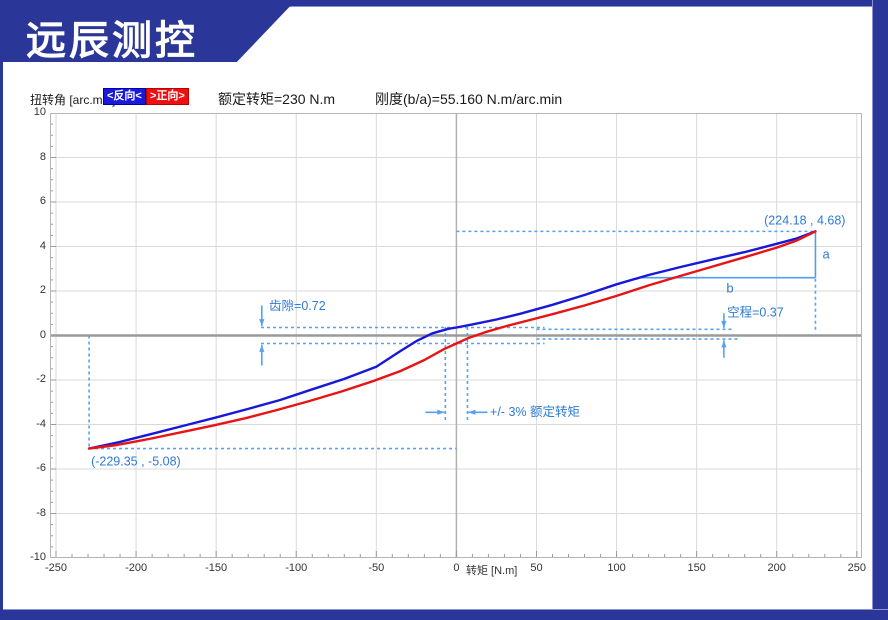  What do you see at coordinates (376, 568) in the screenshot?
I see `x-tick-label: -50` at bounding box center [376, 568].